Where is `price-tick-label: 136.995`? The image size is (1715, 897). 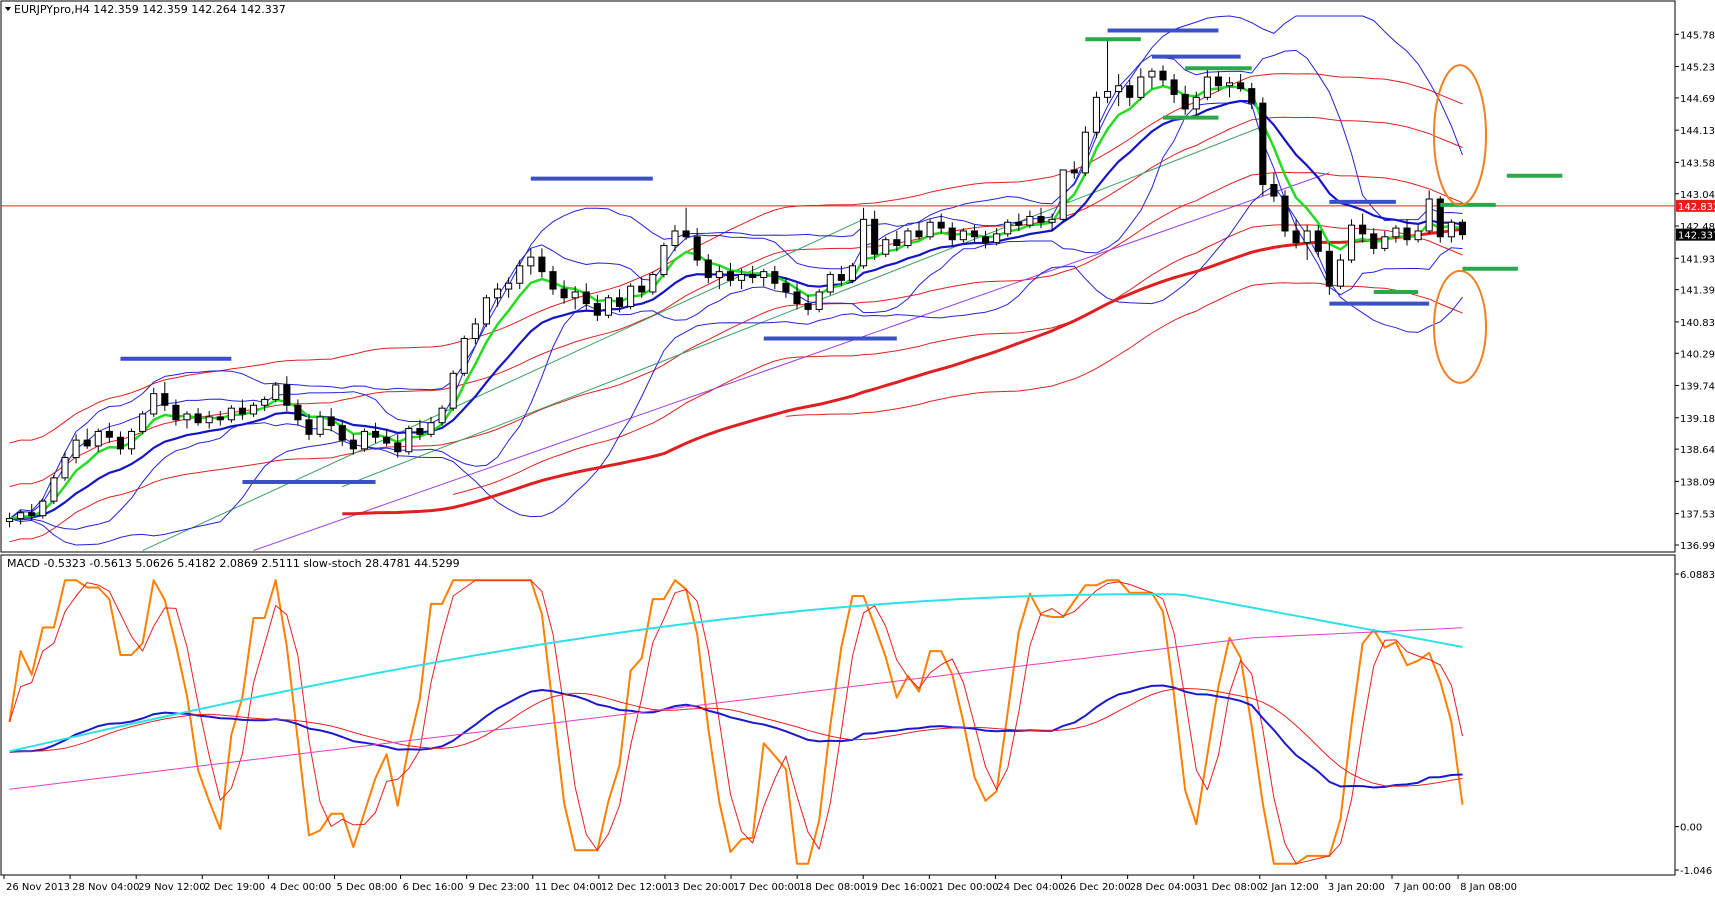
price-tick-label: 136.995 is located at coordinates (1697, 546).